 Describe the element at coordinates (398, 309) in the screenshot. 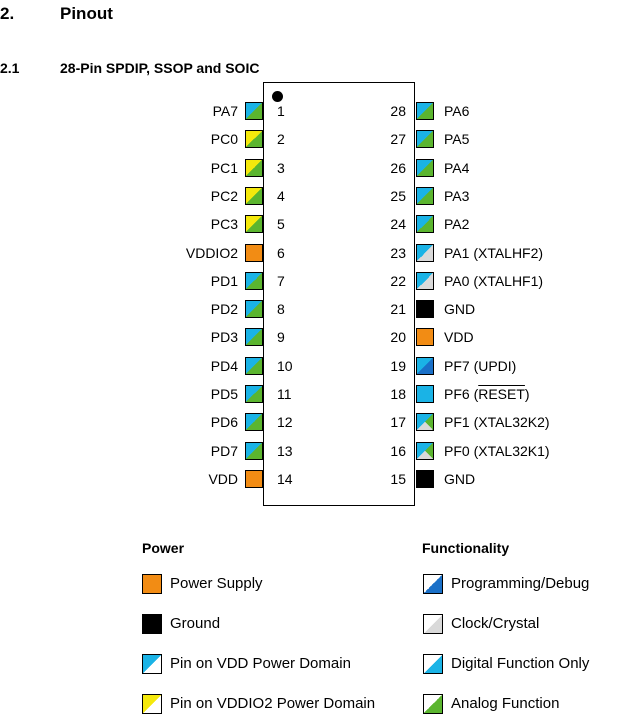

I see `pin-21-number: 21` at that location.